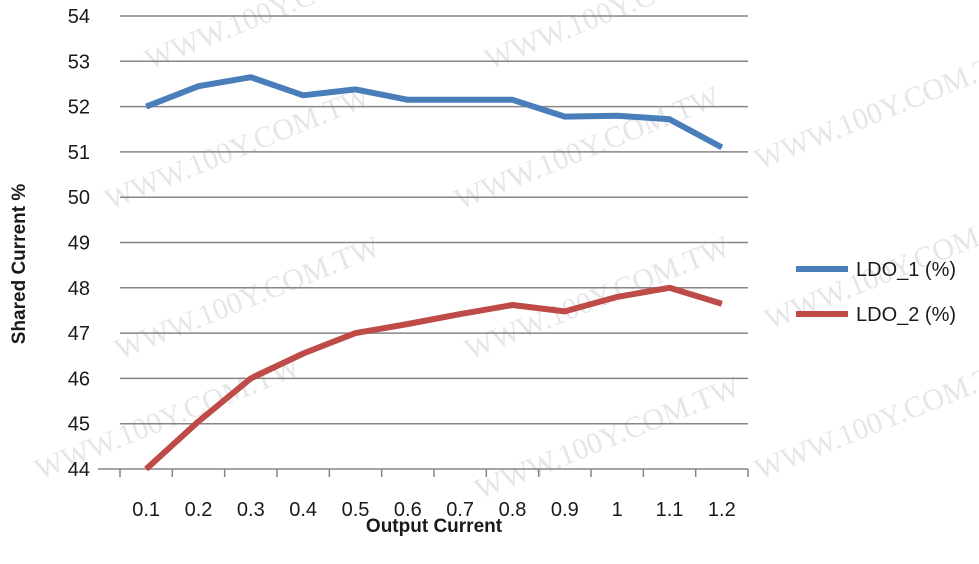  I want to click on x-tick-label: 0.1, so click(146, 510).